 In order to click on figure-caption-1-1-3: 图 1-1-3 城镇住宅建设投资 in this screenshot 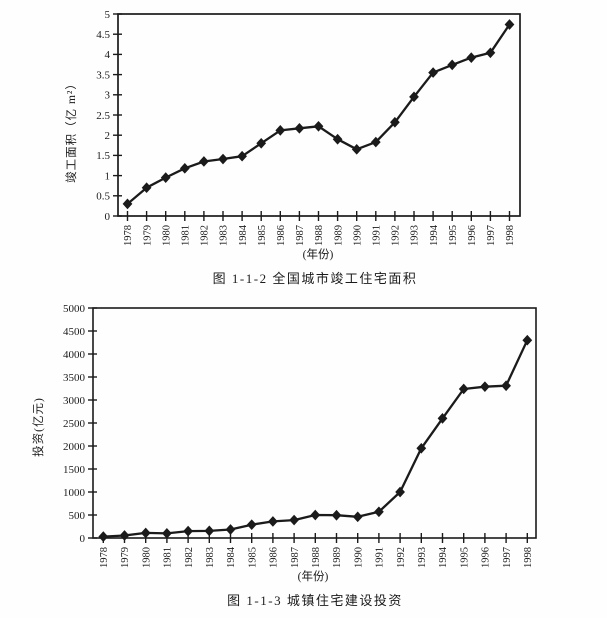, I will do `click(315, 600)`.